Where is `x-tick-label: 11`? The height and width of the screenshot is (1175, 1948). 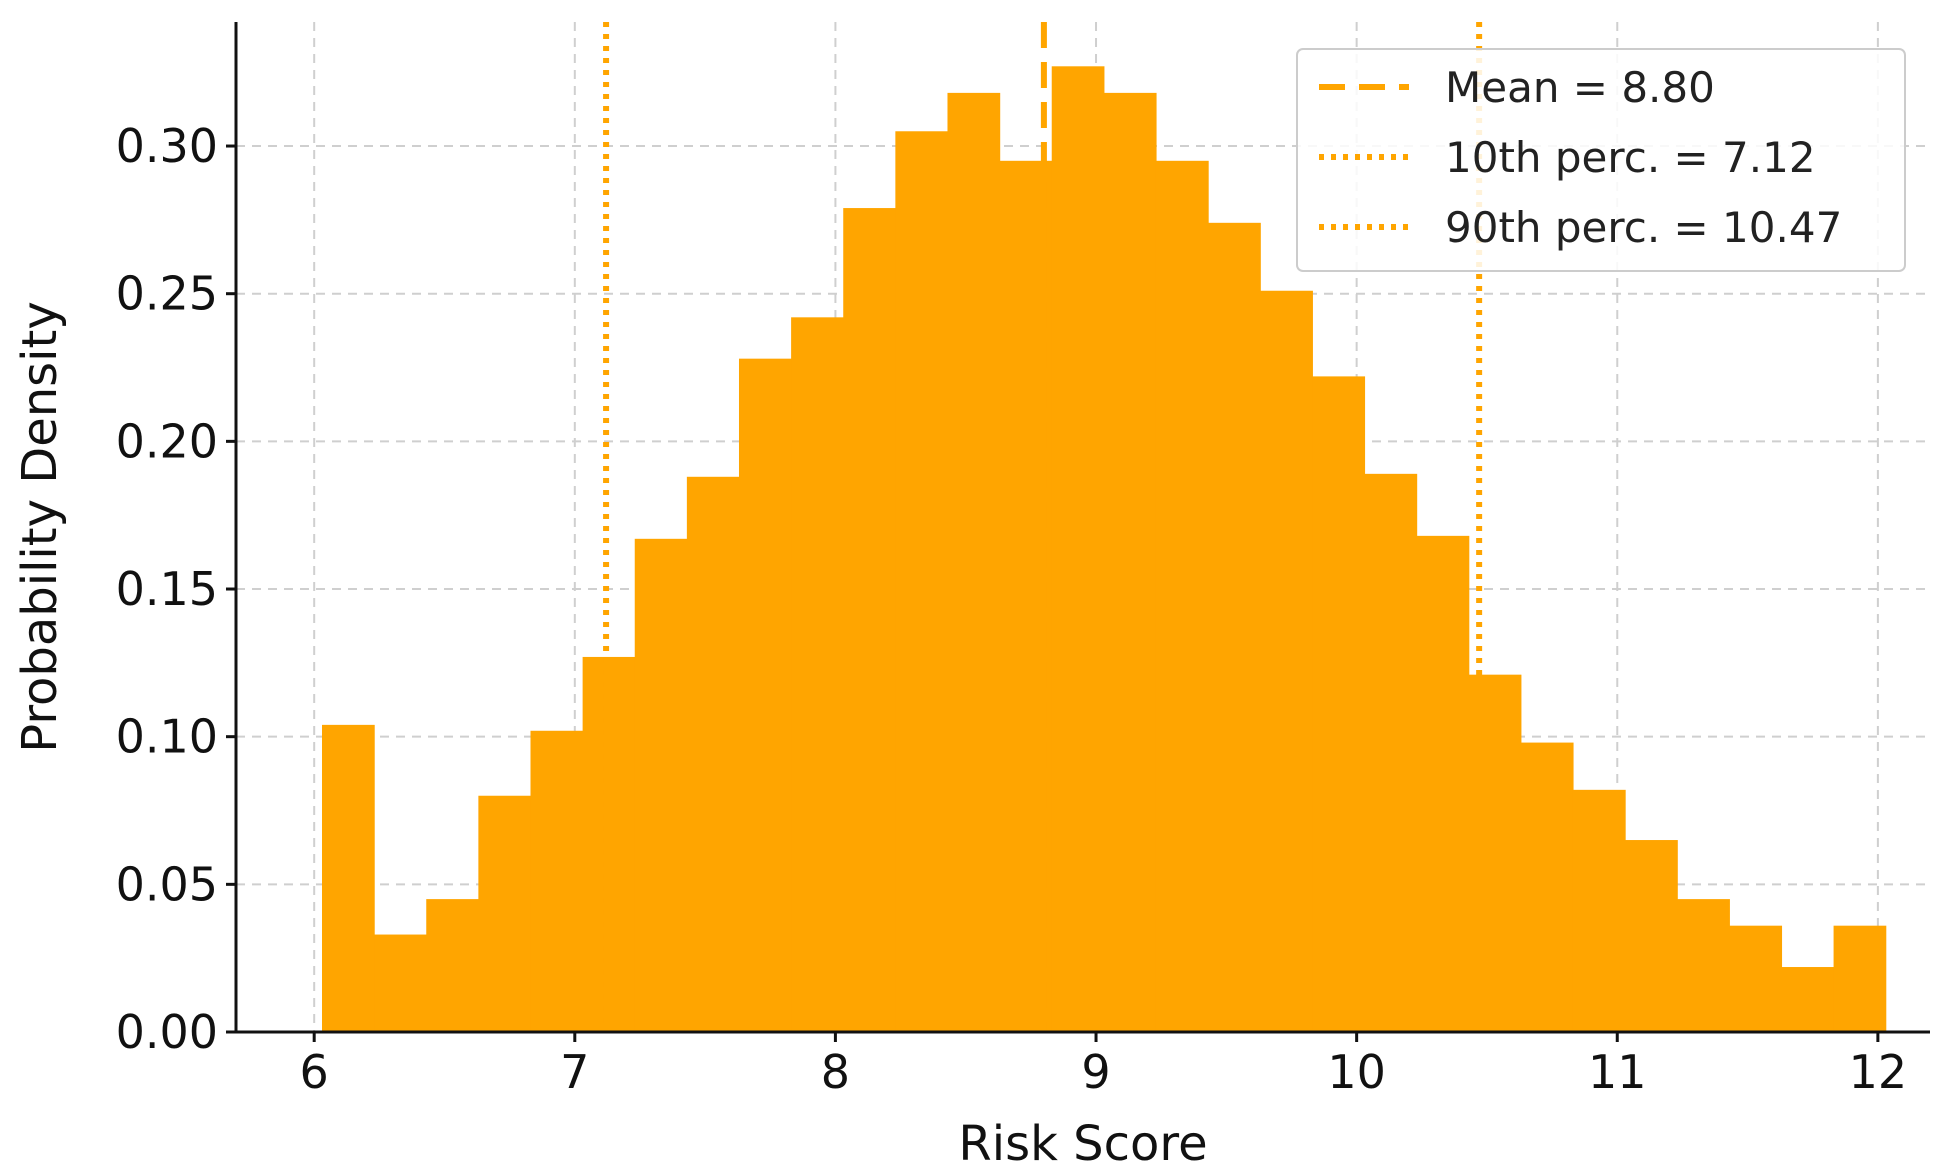 x-tick-label: 11 is located at coordinates (1617, 1072).